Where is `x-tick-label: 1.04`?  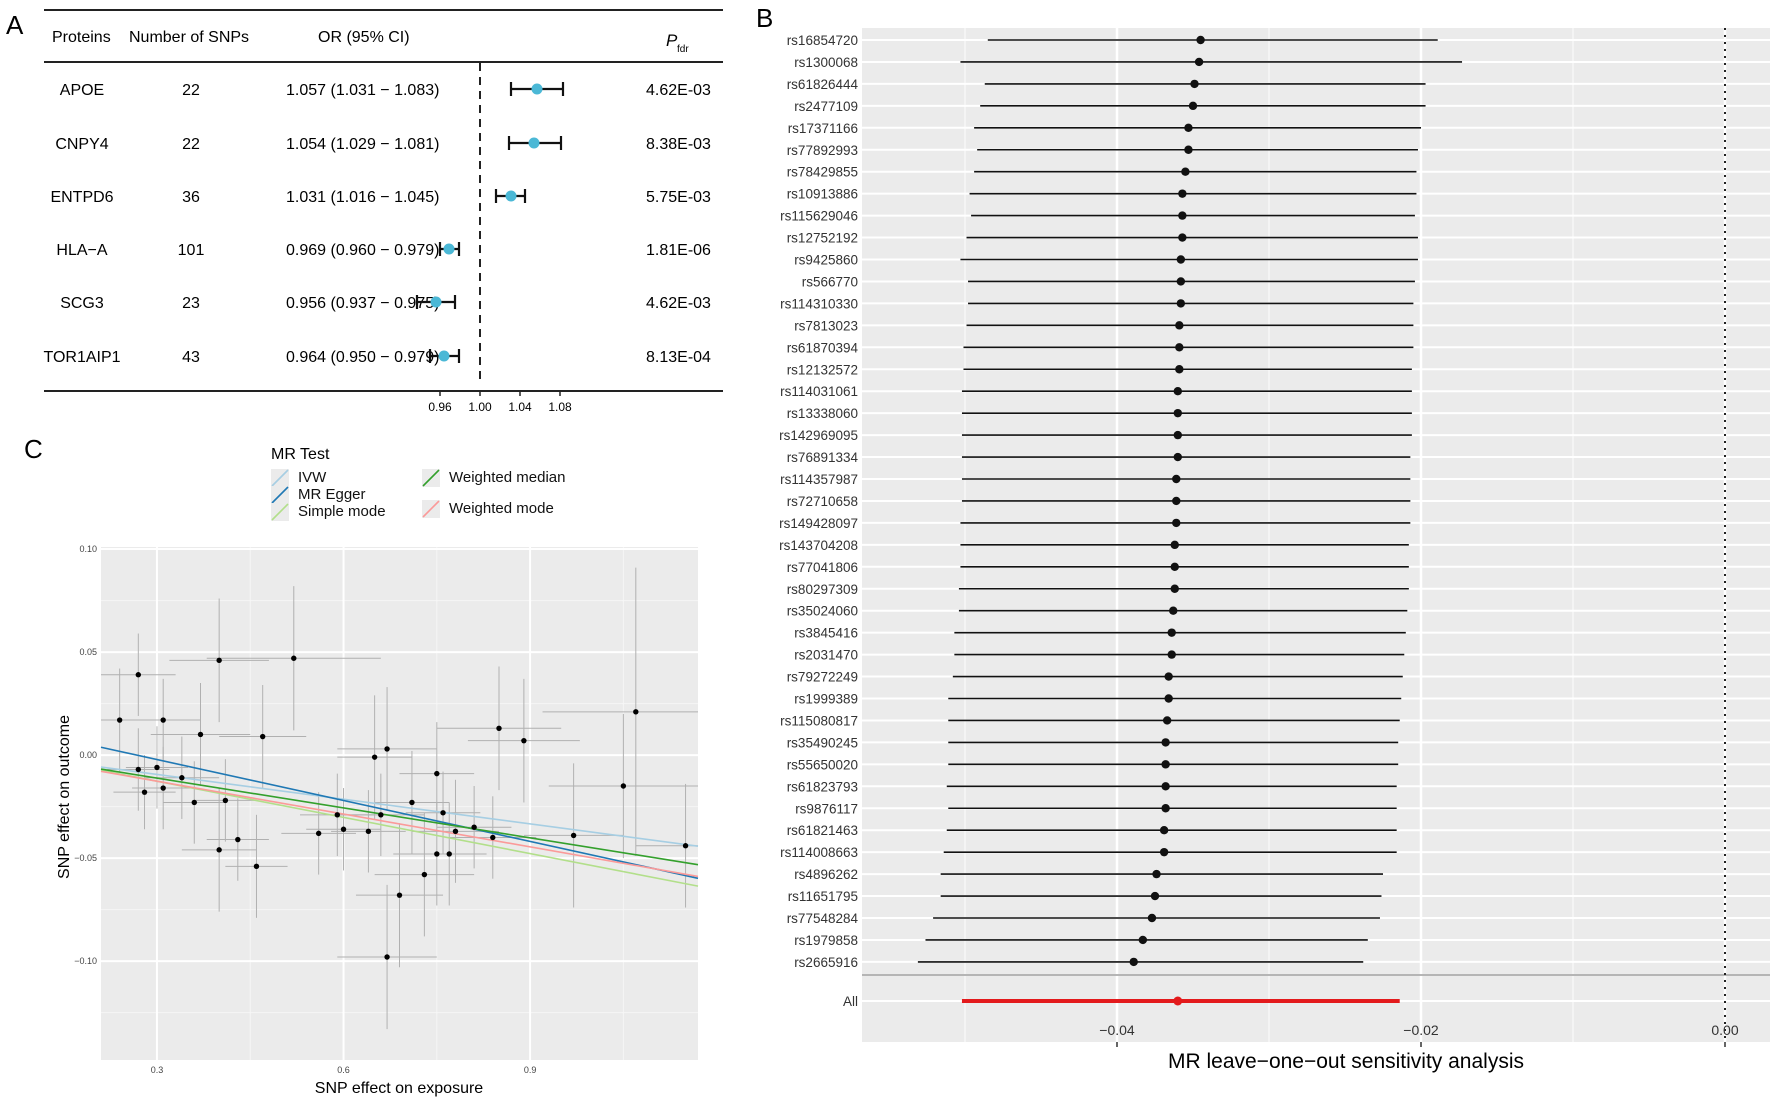 x-tick-label: 1.04 is located at coordinates (520, 407).